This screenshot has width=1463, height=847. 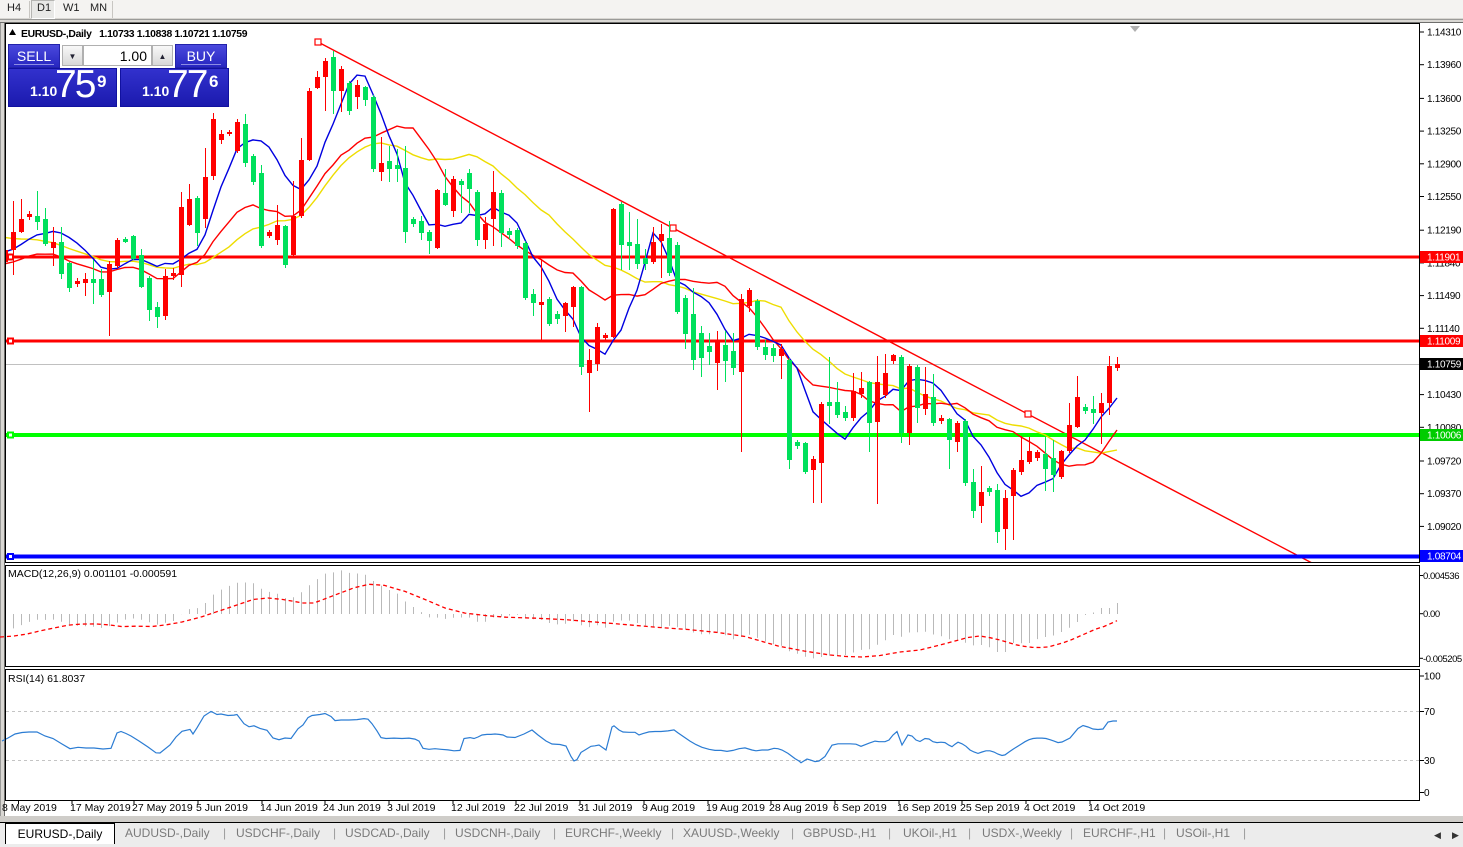 I want to click on svg-text: 1.13250, so click(x=1444, y=132).